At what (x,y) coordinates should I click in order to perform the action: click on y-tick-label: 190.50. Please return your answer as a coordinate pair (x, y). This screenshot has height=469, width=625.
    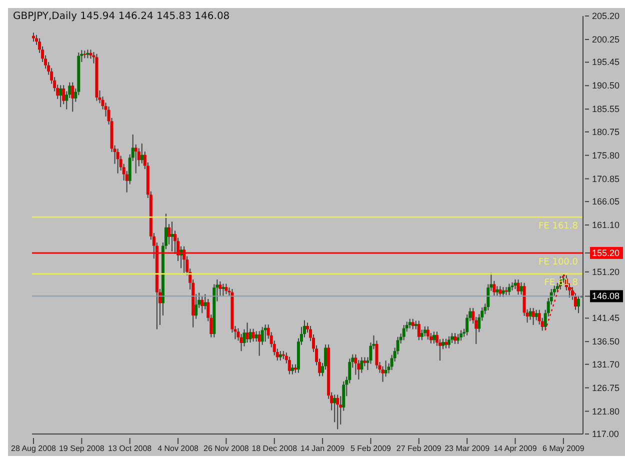
    Looking at the image, I should click on (606, 85).